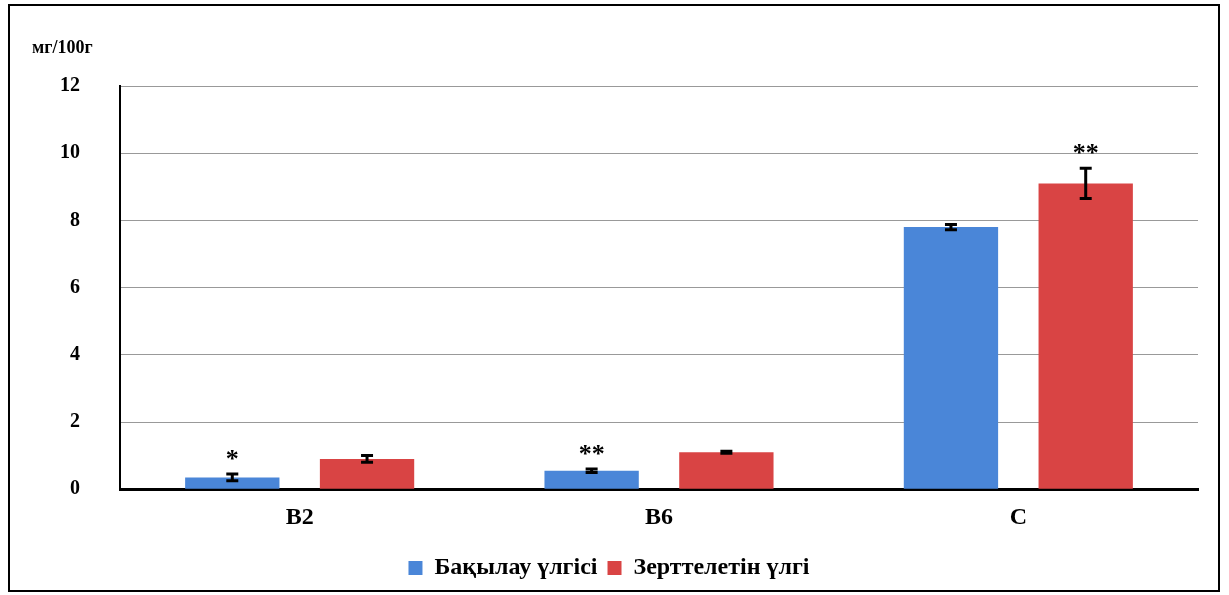 The height and width of the screenshot is (595, 1229). I want to click on x-tick-label: C, so click(1018, 515).